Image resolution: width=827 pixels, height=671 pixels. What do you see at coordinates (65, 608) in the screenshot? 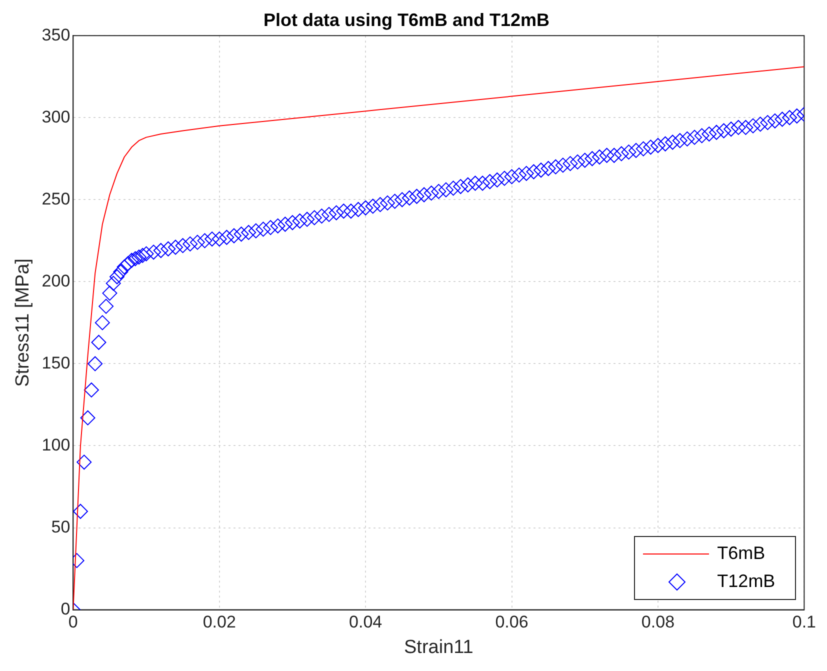
I see `y-tick-label: 0` at bounding box center [65, 608].